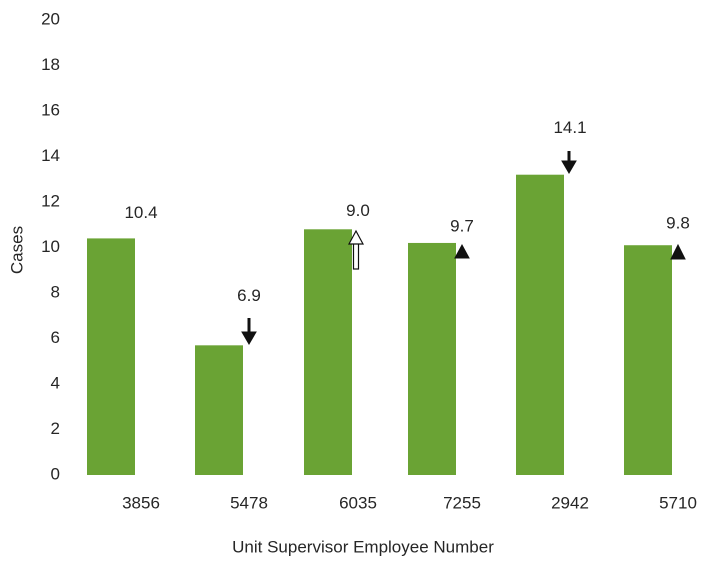 The height and width of the screenshot is (561, 707). Describe the element at coordinates (249, 295) in the screenshot. I see `annotation: 6.9` at that location.